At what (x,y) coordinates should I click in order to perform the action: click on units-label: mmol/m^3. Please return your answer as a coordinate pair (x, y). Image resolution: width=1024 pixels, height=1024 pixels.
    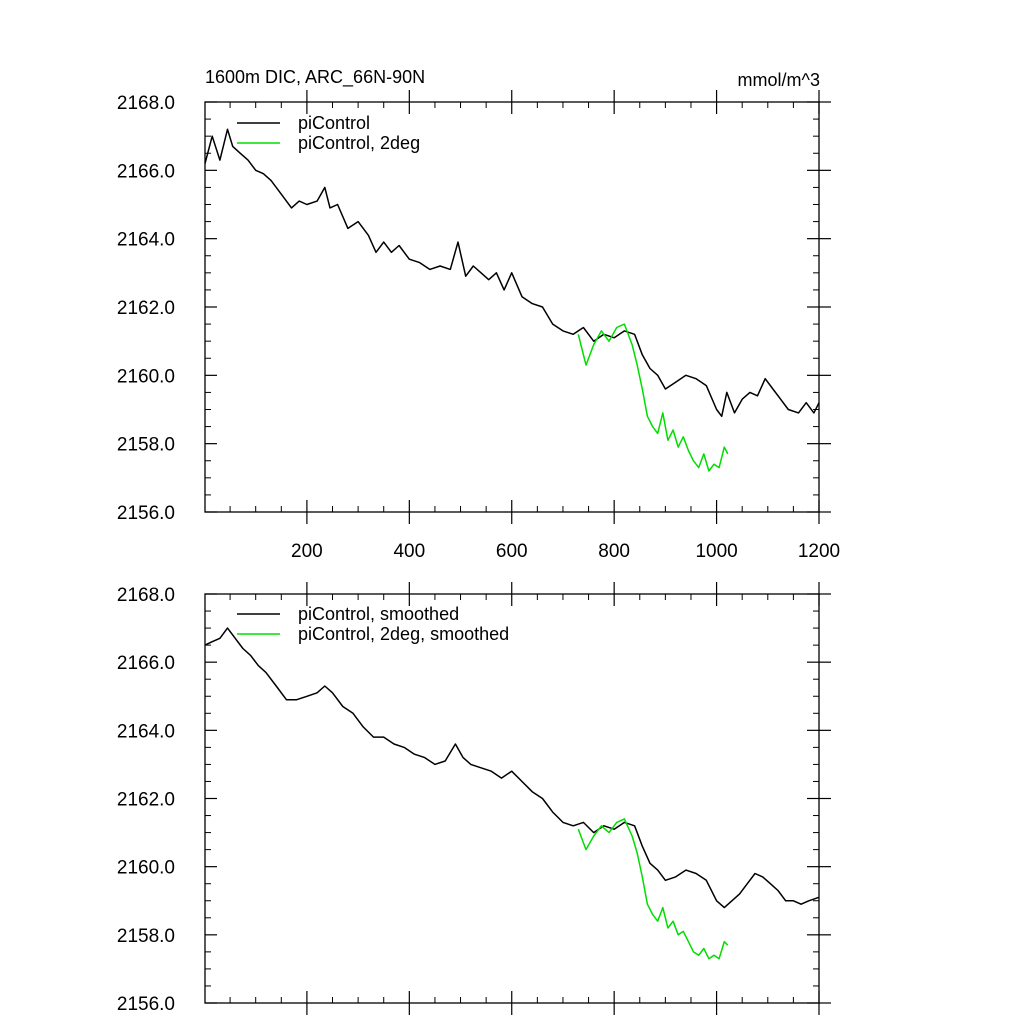
    Looking at the image, I should click on (779, 80).